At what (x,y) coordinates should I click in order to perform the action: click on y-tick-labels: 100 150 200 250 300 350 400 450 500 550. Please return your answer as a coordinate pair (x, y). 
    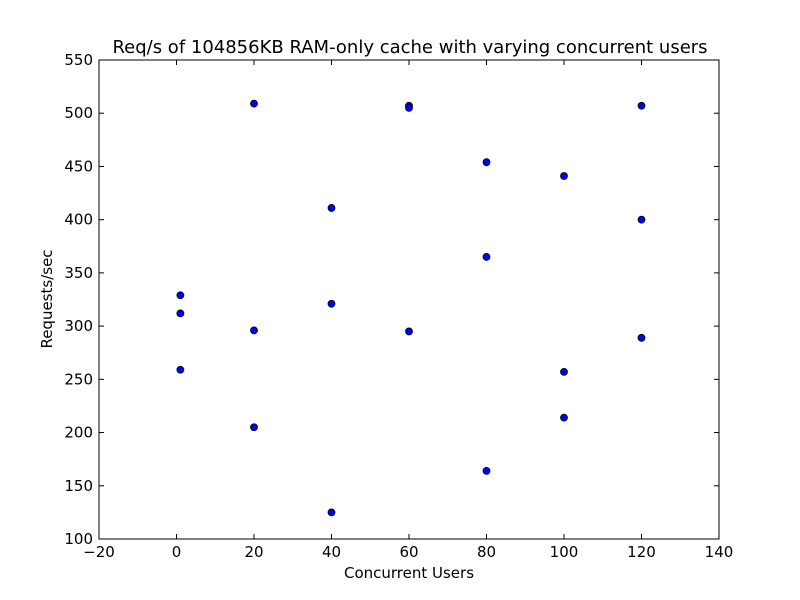
    Looking at the image, I should click on (78, 299).